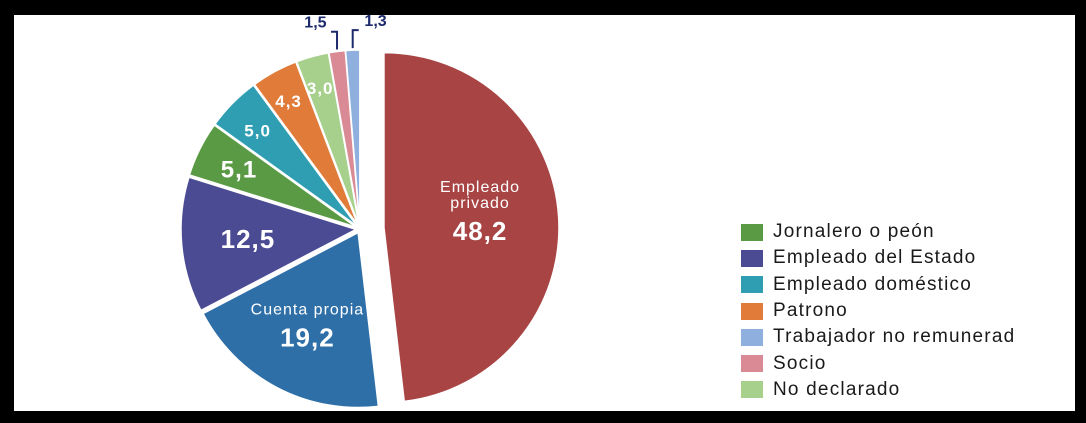 The height and width of the screenshot is (423, 1086). I want to click on data-label: 4,3, so click(288, 101).